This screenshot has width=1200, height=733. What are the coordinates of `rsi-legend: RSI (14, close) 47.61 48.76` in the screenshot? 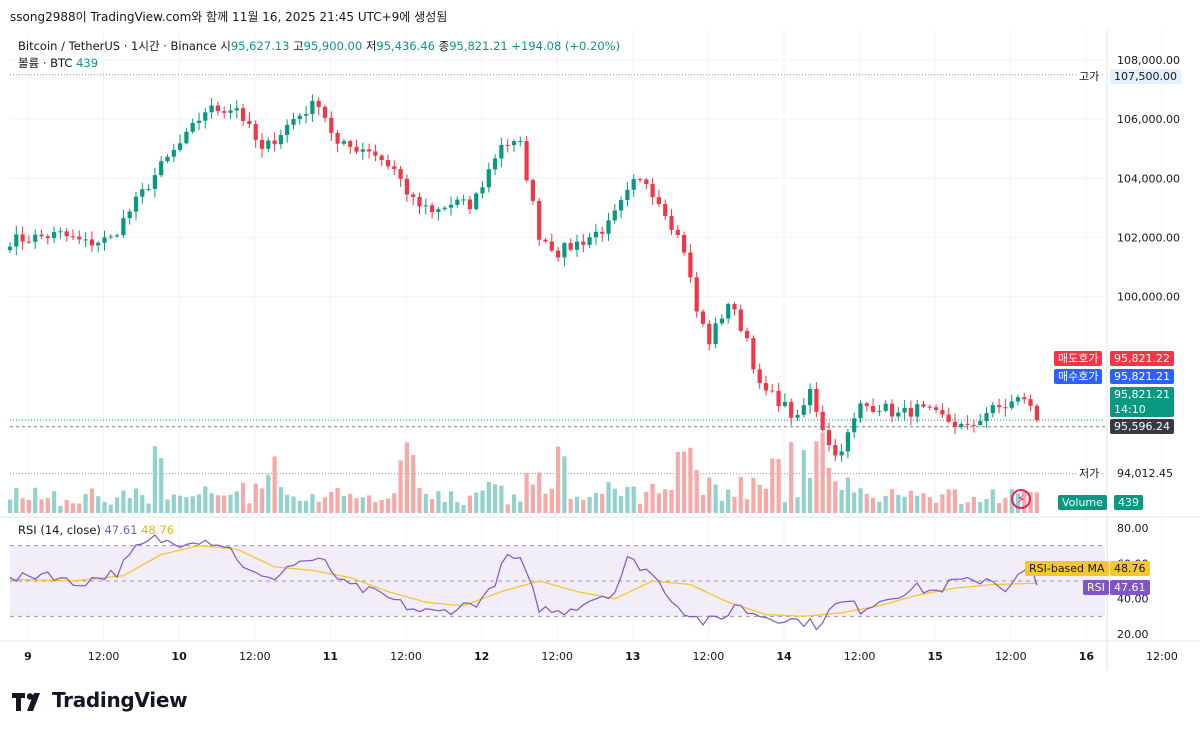 It's located at (96, 530).